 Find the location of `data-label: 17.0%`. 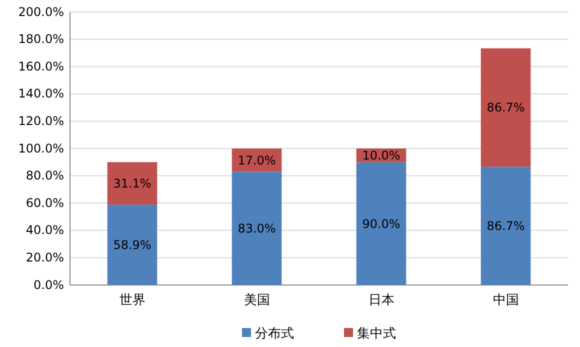

data-label: 17.0% is located at coordinates (257, 160).